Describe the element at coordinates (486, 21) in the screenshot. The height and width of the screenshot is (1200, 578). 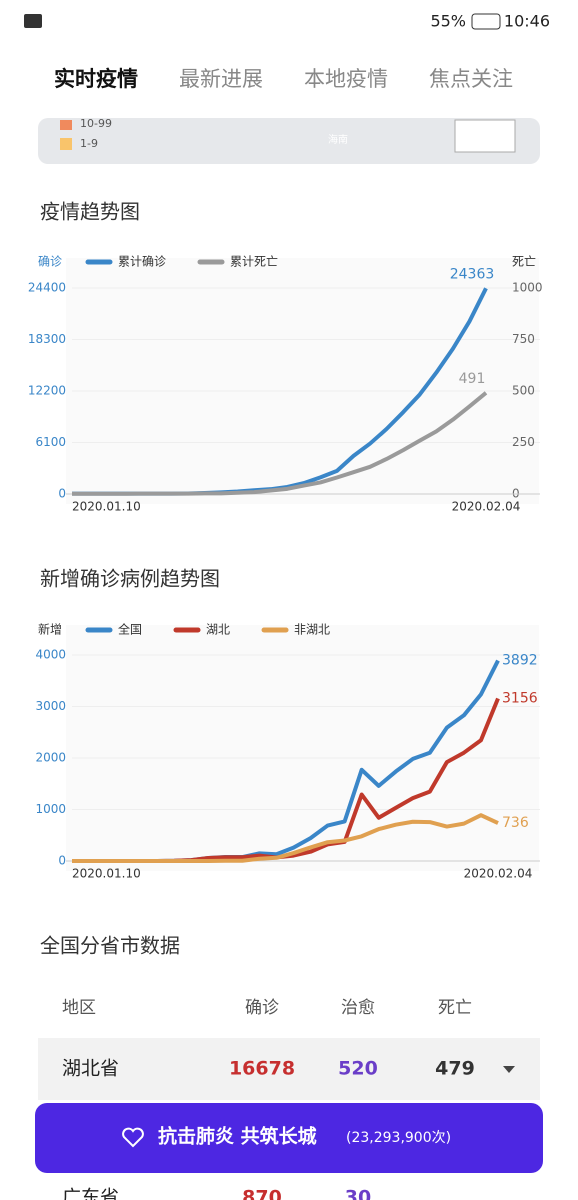
I see `battery-icon` at that location.